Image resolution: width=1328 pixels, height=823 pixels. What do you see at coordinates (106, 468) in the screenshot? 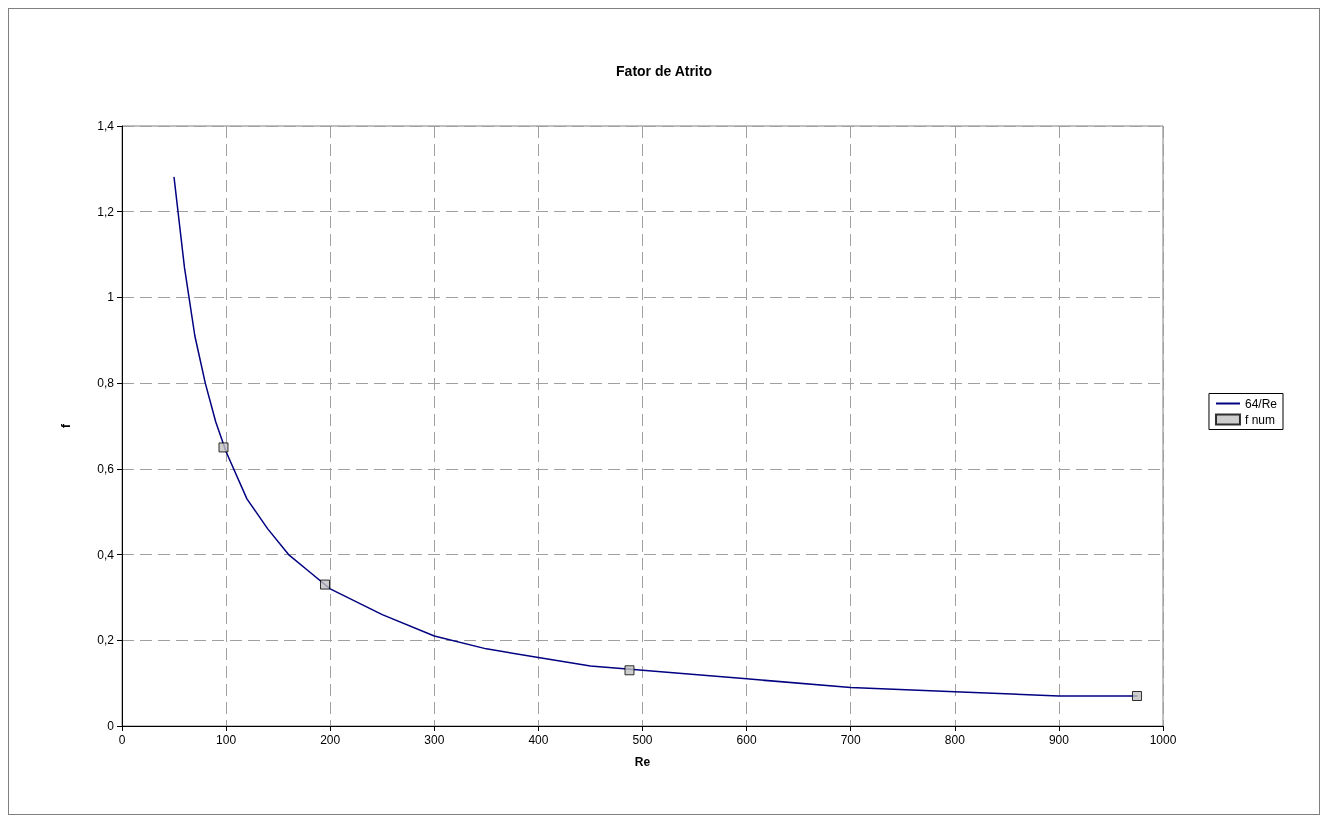
I see `y-tick-label: 0,6` at bounding box center [106, 468].